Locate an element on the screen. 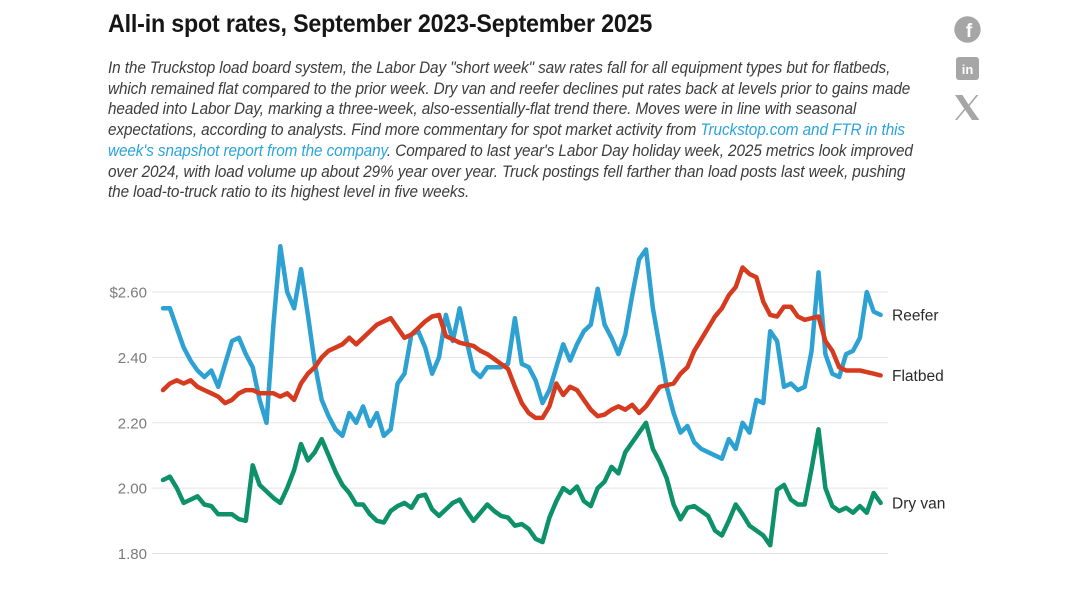 Image resolution: width=1087 pixels, height=589 pixels. dry-van-line is located at coordinates (521, 484).